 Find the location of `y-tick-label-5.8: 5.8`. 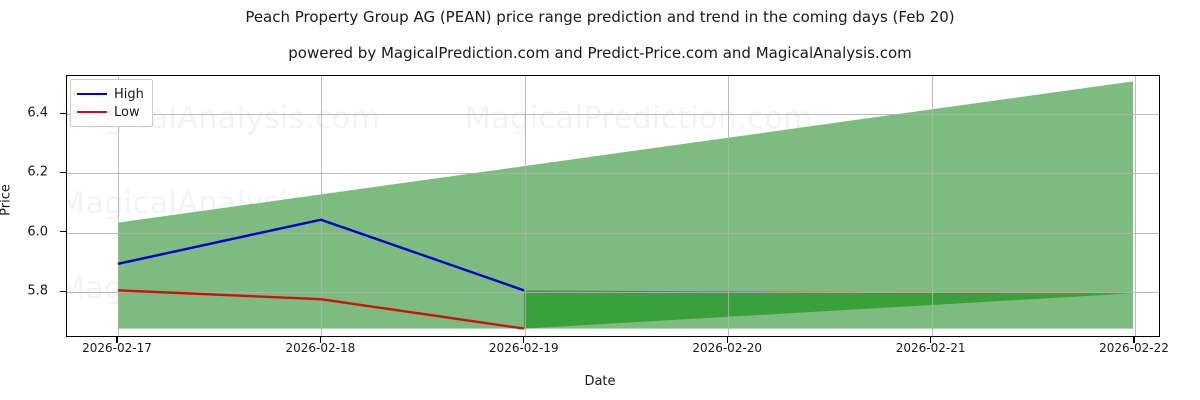

y-tick-label-5.8: 5.8 is located at coordinates (37, 291).